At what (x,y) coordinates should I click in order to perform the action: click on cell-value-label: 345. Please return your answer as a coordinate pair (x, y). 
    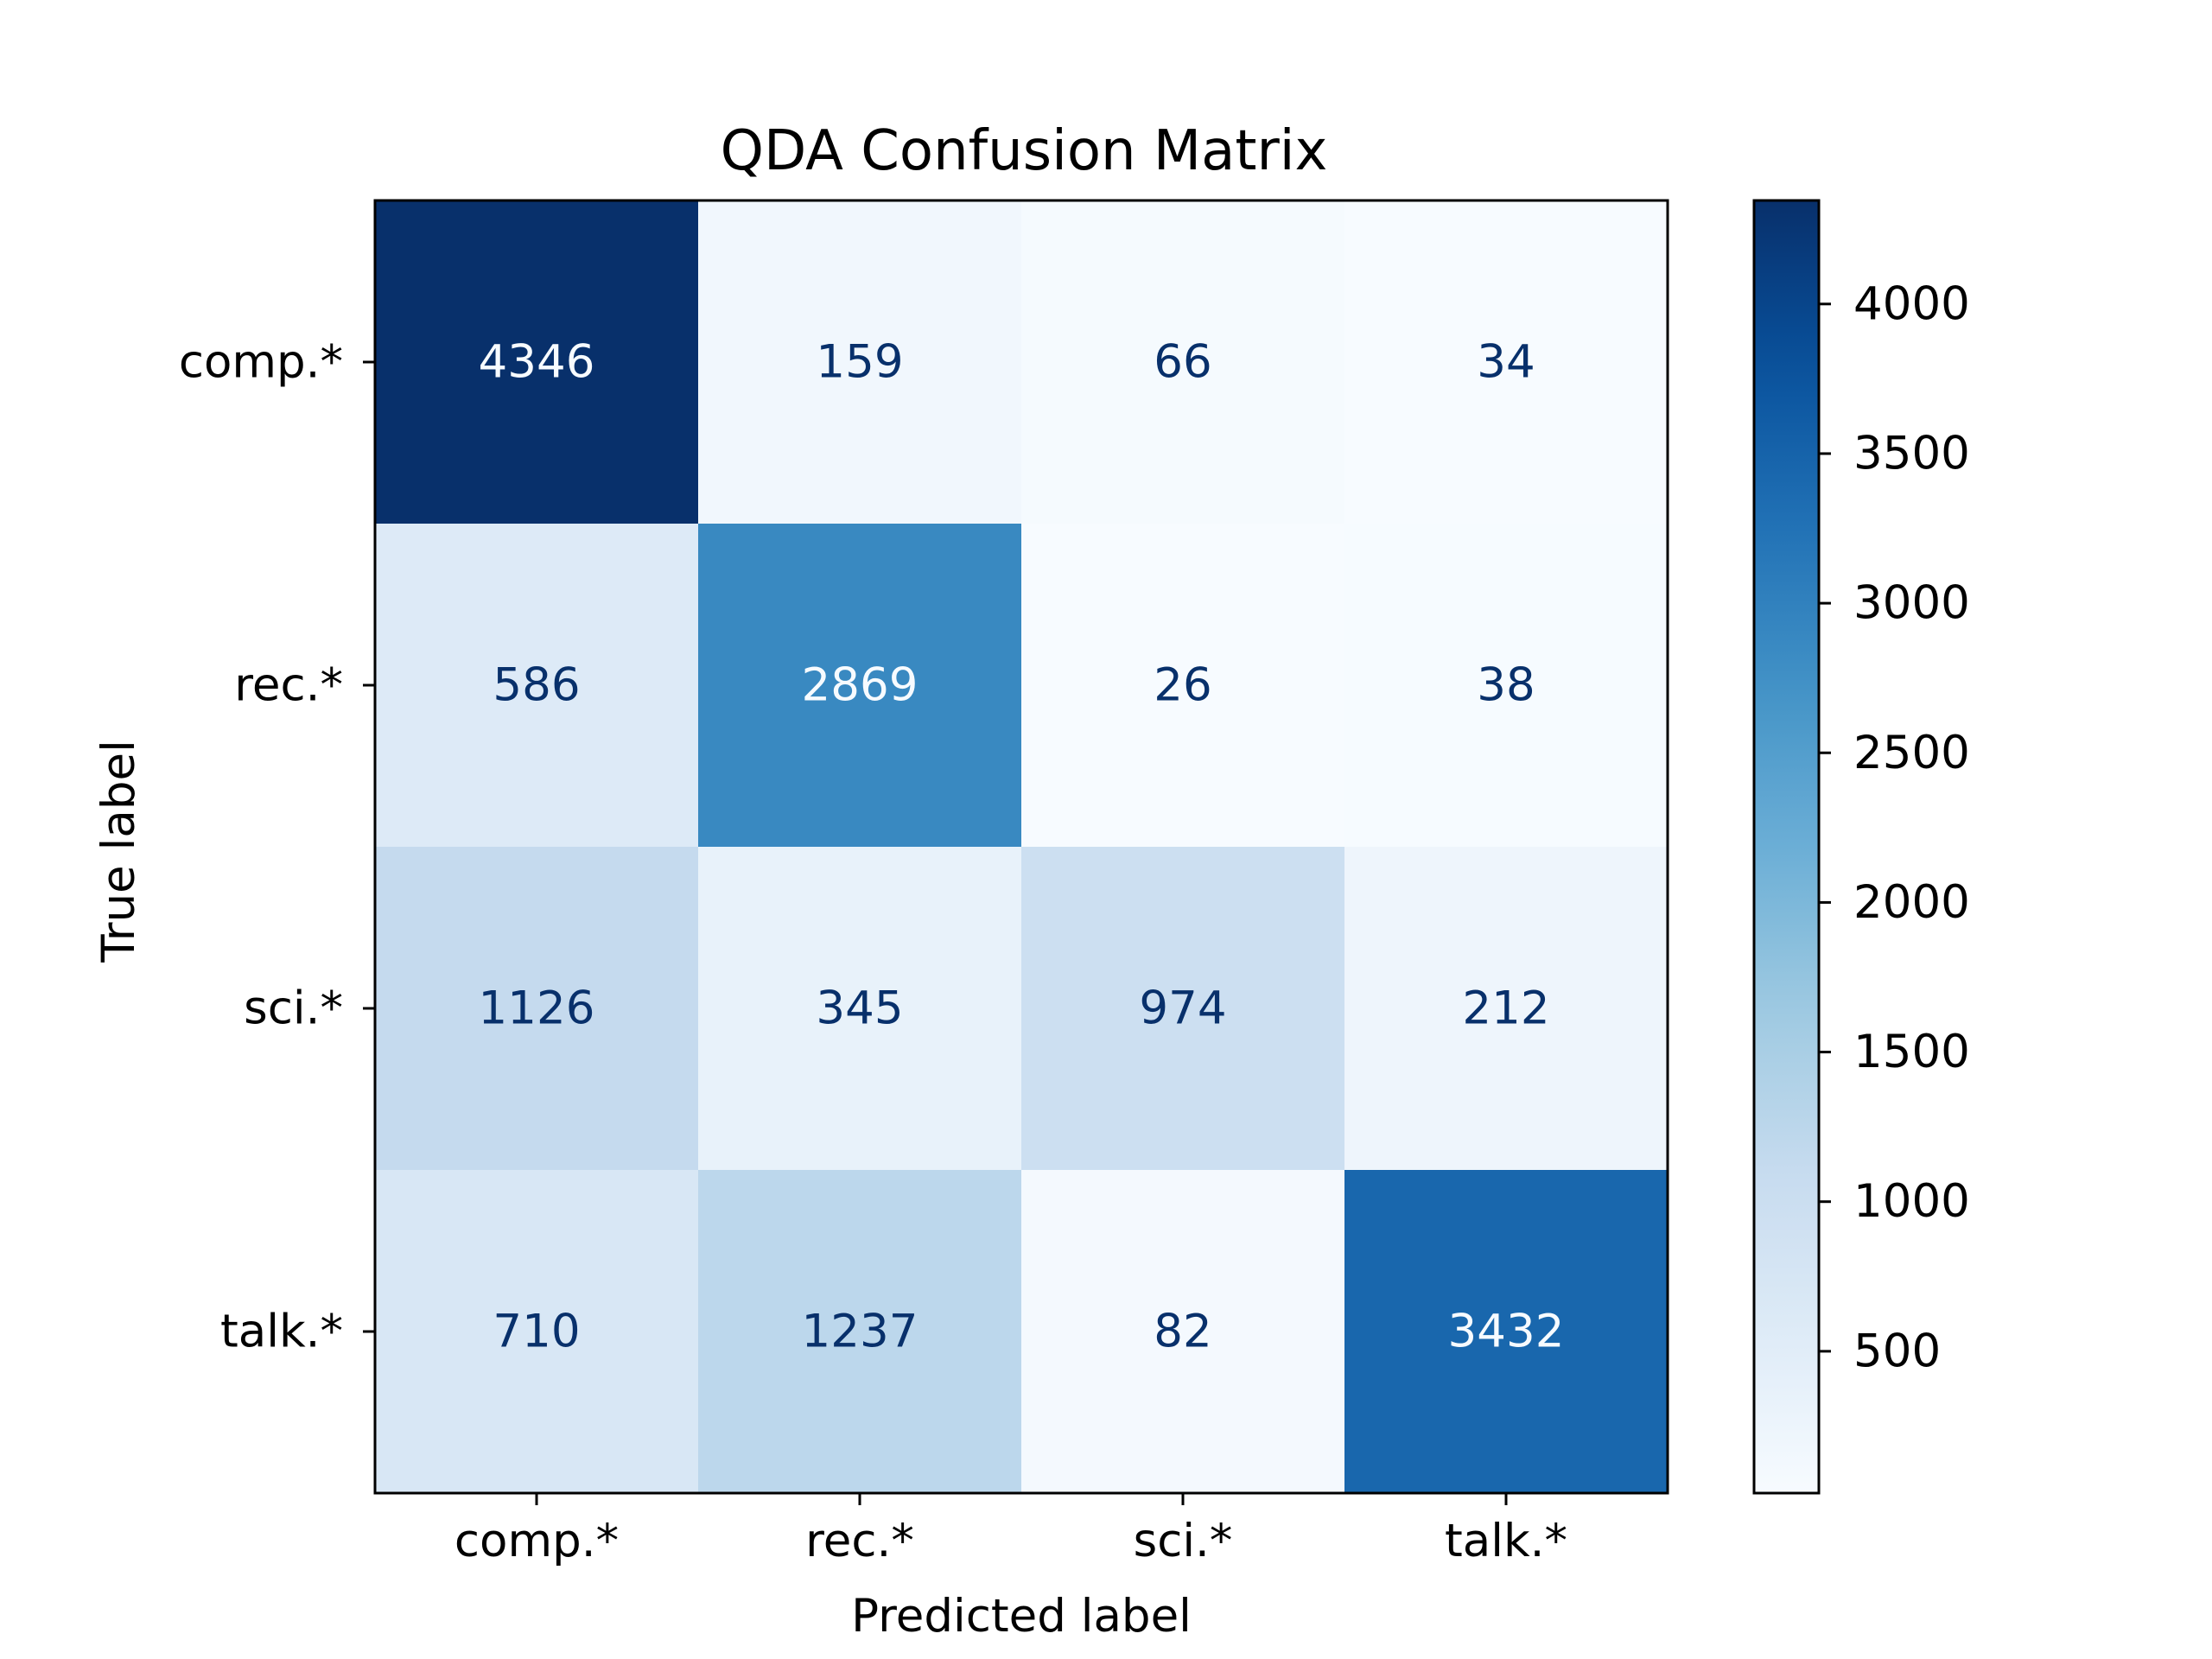
    Looking at the image, I should click on (859, 1008).